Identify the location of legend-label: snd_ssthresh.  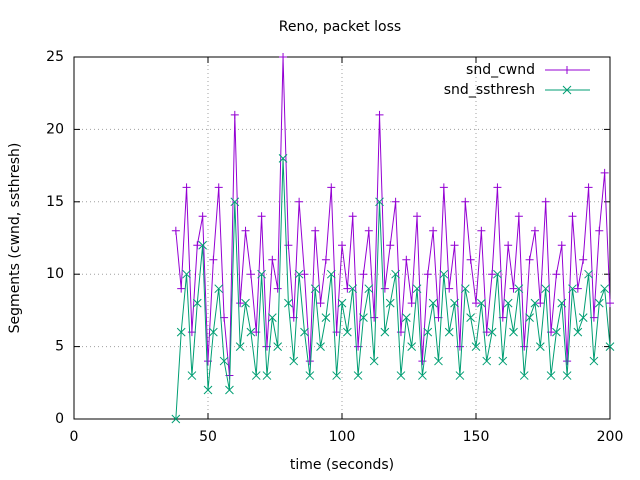
(489, 90).